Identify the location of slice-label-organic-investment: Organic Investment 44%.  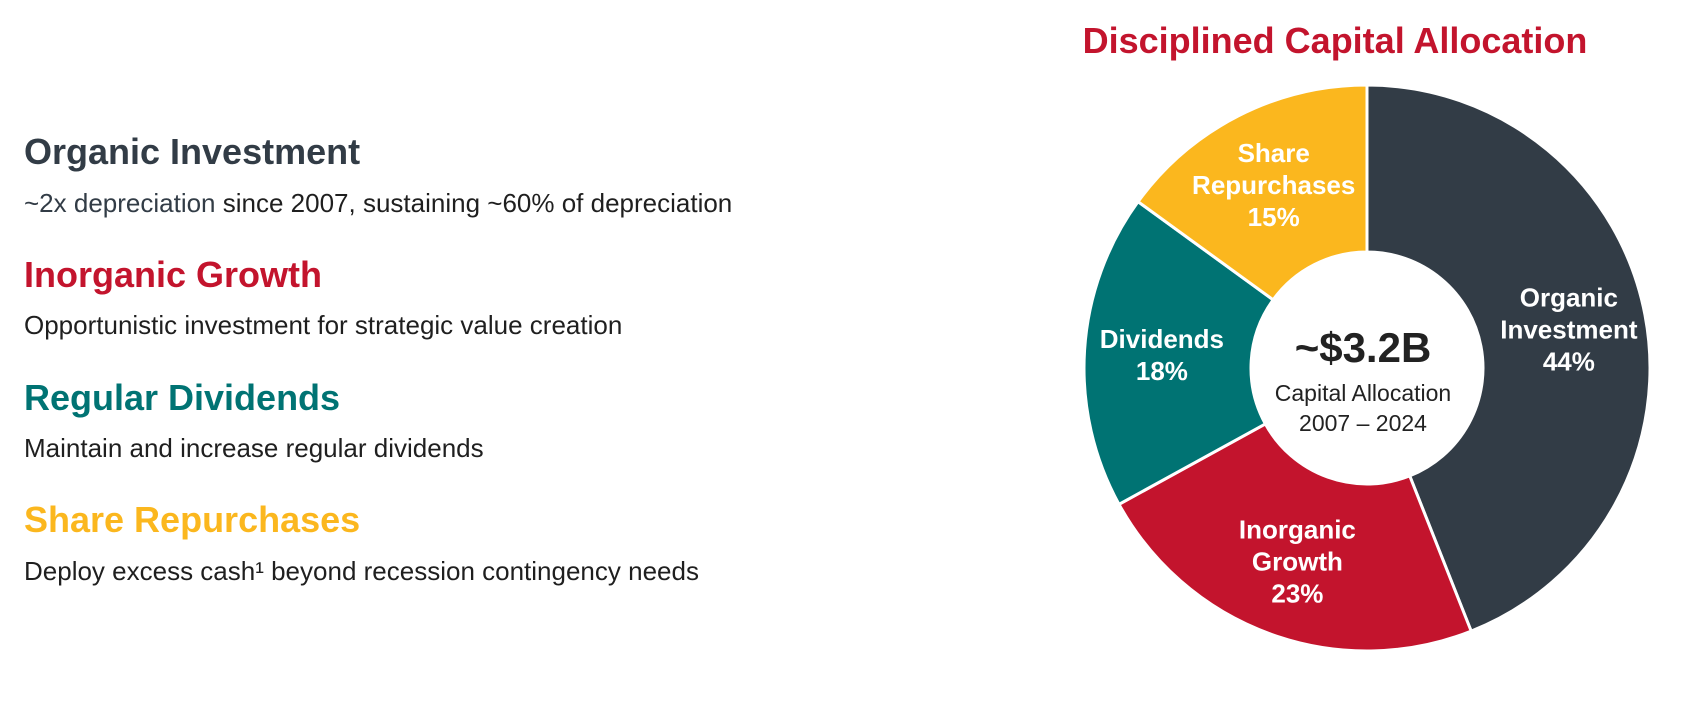
(1569, 329).